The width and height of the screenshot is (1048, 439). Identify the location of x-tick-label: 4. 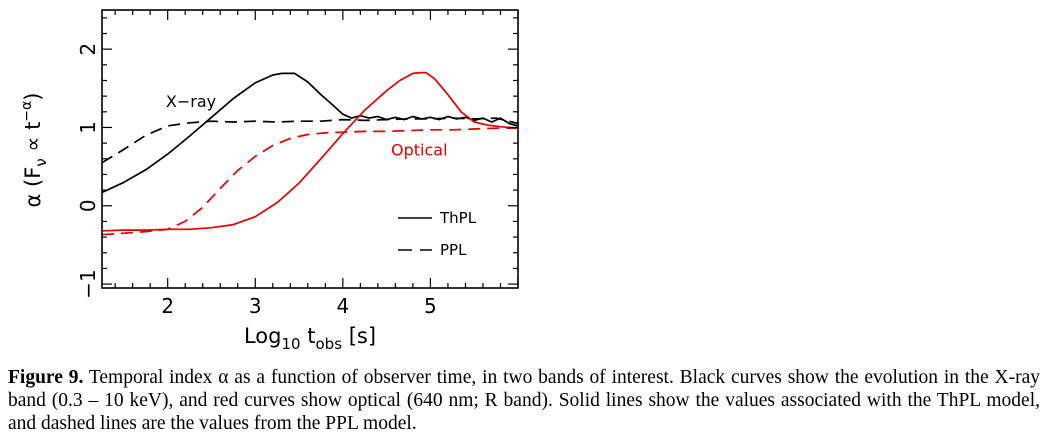
(342, 306).